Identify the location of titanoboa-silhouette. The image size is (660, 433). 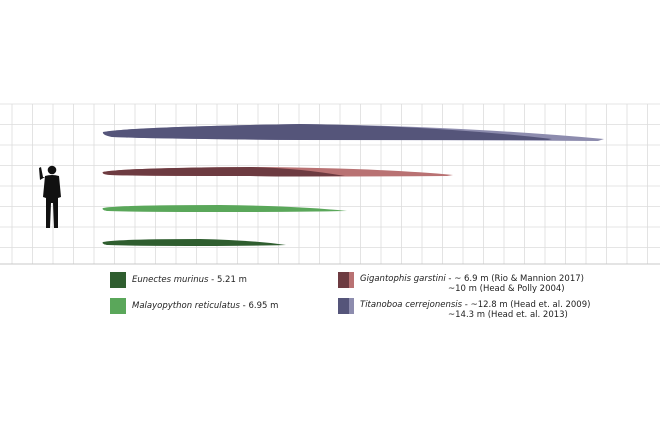
(353, 132).